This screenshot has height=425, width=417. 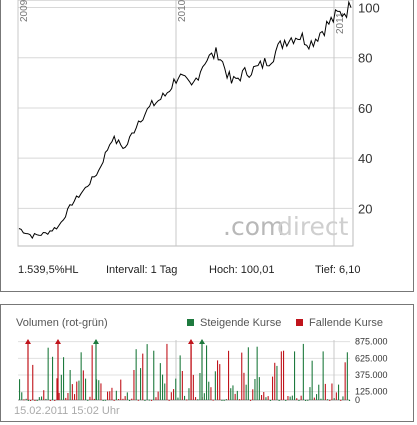 I want to click on x-tick-label: 2010, so click(x=182, y=11).